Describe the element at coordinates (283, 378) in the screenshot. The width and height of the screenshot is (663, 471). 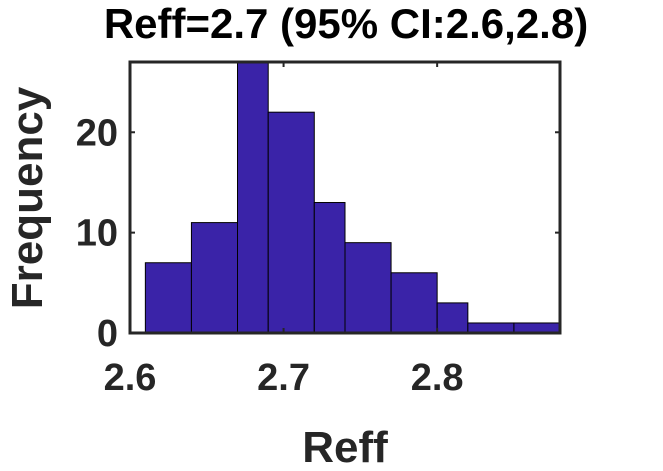
I see `x-tick-label: 2.7` at that location.